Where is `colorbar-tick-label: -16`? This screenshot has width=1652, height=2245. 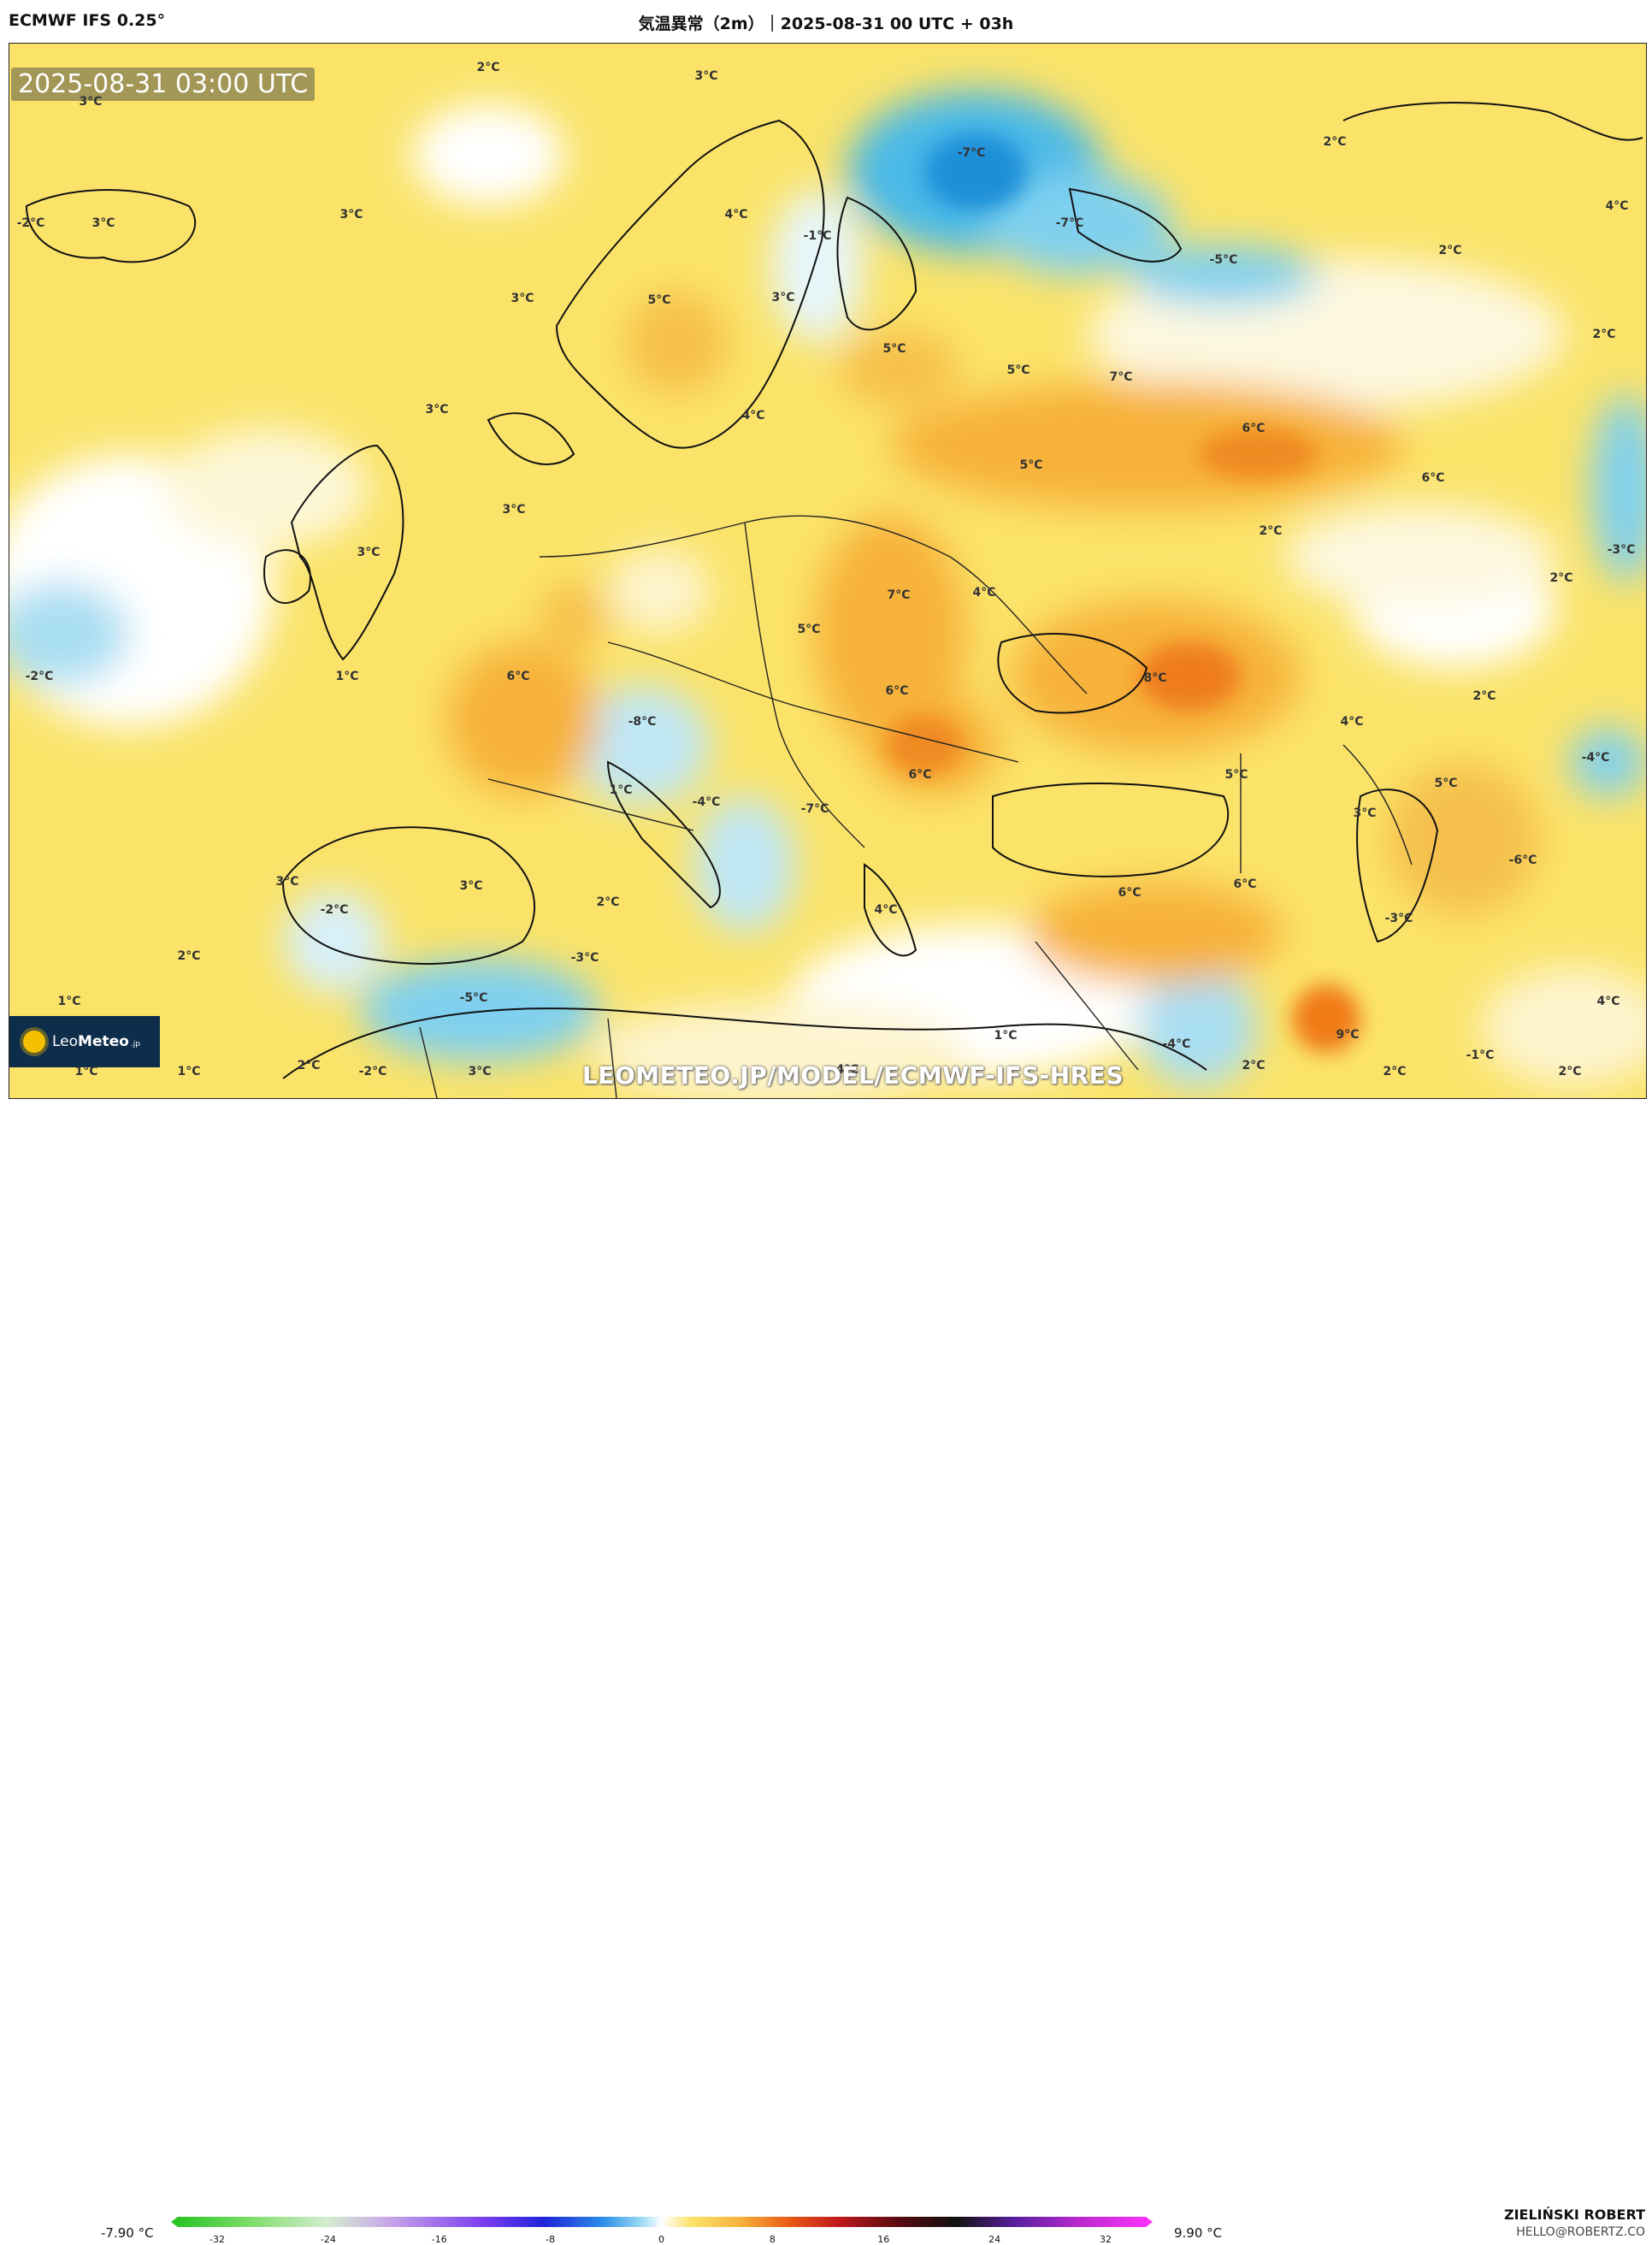
colorbar-tick-label: -16 is located at coordinates (439, 2240).